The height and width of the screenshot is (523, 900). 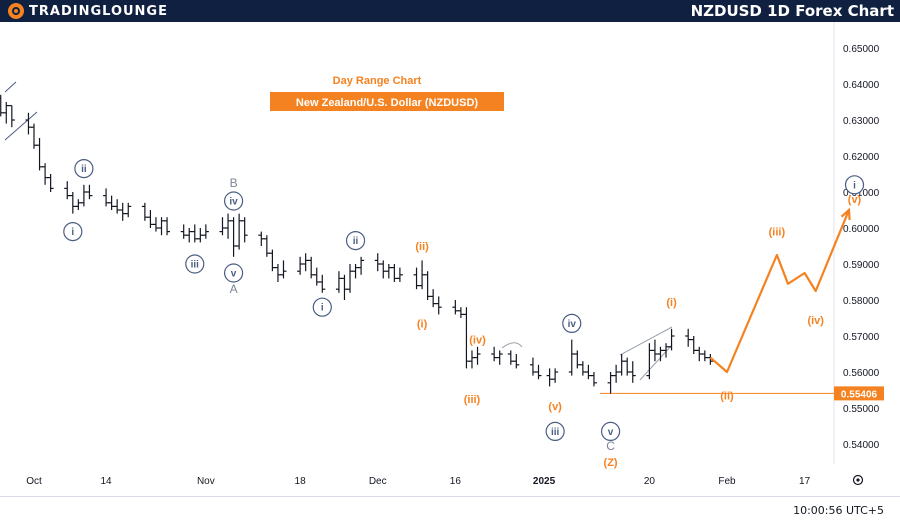 I want to click on current-price-tag, so click(x=859, y=393).